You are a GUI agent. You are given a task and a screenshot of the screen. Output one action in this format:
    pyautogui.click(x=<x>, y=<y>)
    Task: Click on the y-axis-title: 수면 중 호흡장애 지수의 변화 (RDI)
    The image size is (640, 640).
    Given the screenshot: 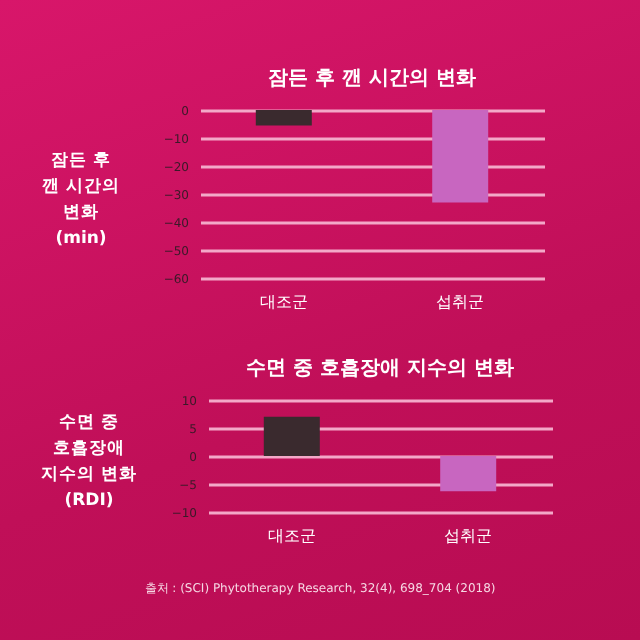 What is the action you would take?
    pyautogui.click(x=88, y=462)
    